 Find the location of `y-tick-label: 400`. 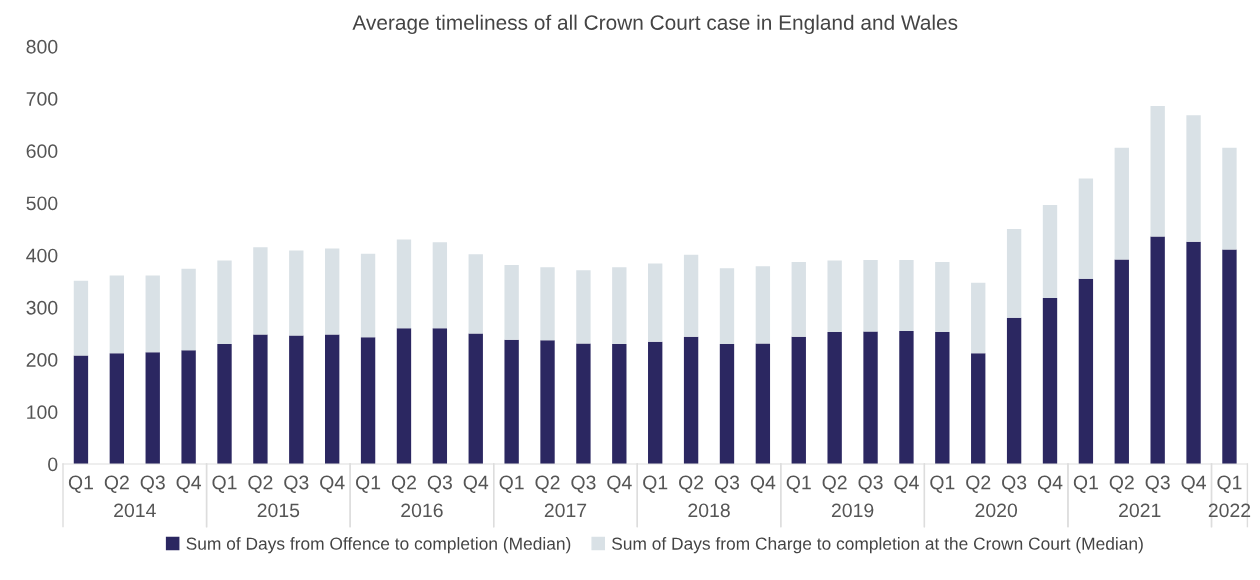

y-tick-label: 400 is located at coordinates (42, 255).